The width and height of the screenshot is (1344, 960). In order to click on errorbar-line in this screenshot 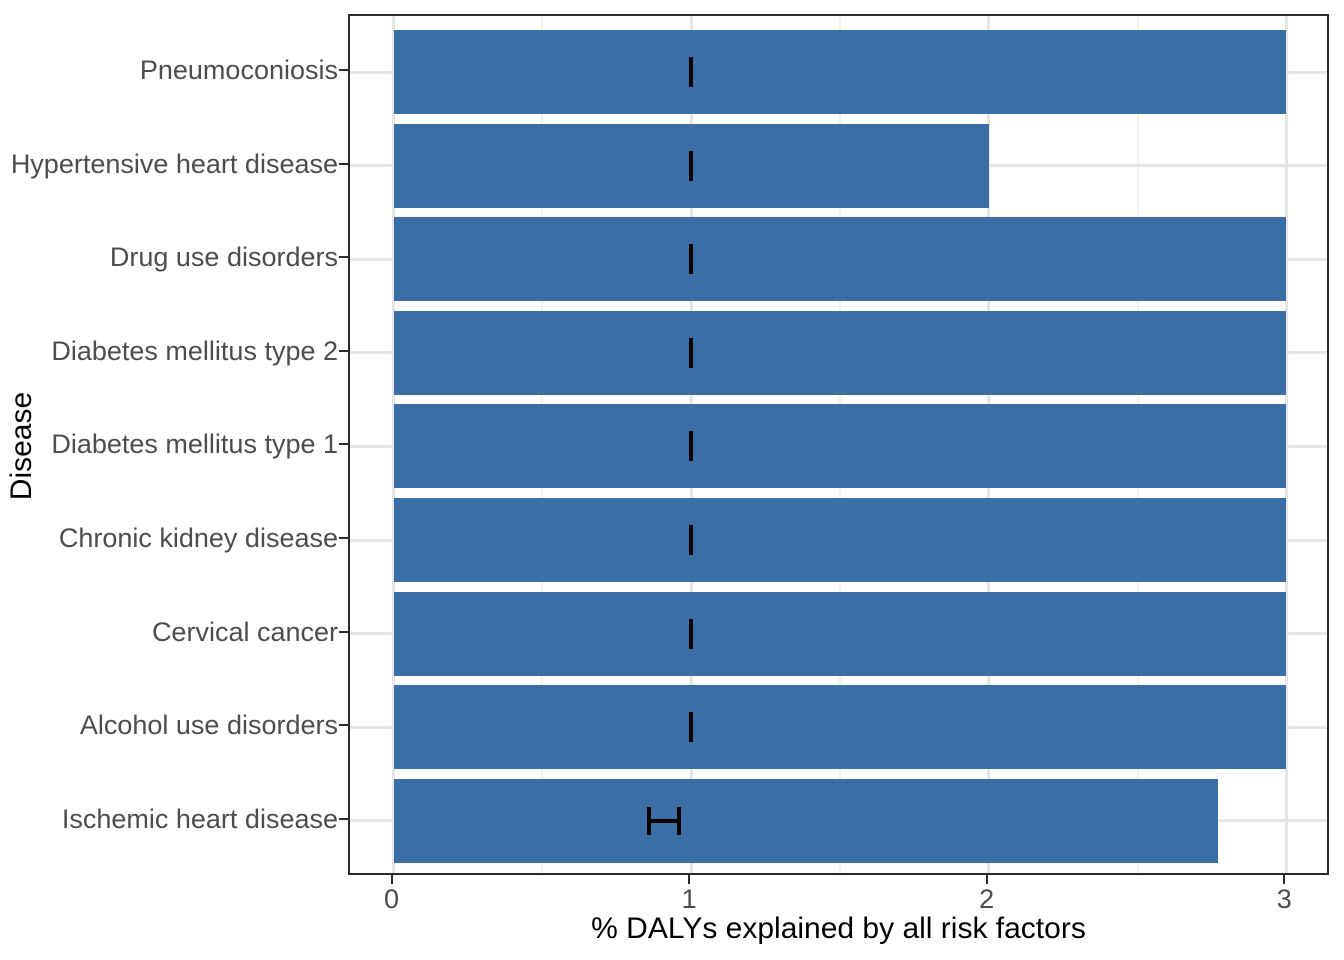, I will do `click(664, 820)`.